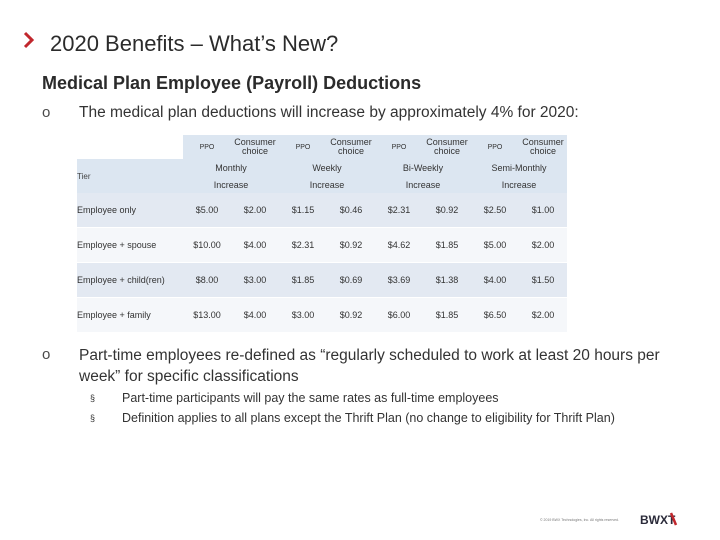  Describe the element at coordinates (399, 245) in the screenshot. I see `rate-cell: $4.62` at that location.